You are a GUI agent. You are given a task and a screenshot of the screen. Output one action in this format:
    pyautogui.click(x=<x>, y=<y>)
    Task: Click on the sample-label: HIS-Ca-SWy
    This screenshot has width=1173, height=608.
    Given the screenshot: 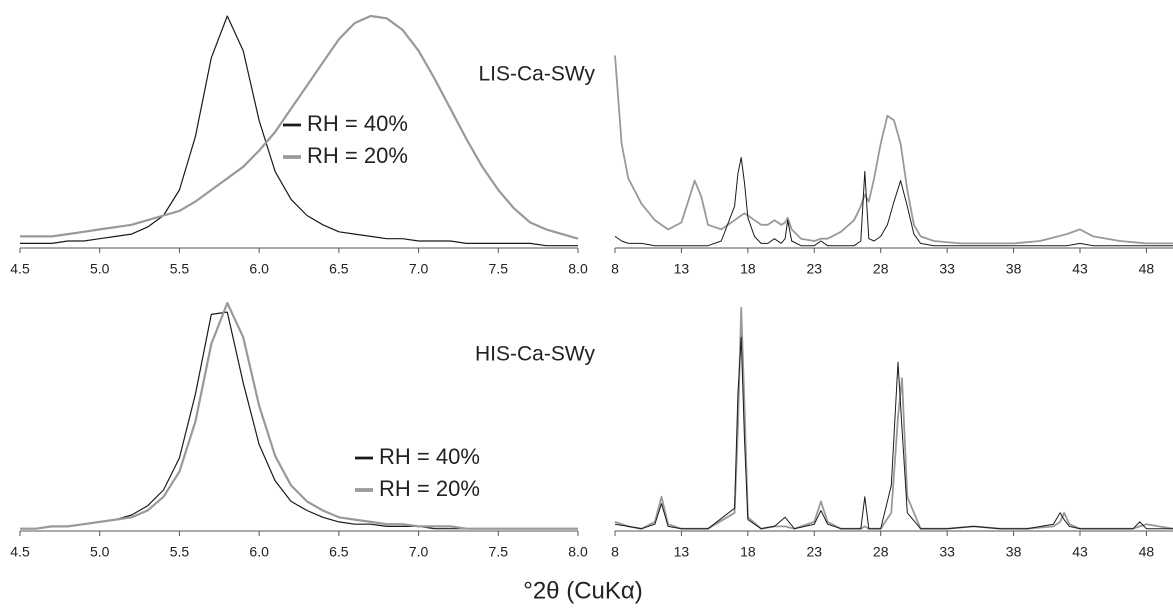 What is the action you would take?
    pyautogui.click(x=535, y=354)
    